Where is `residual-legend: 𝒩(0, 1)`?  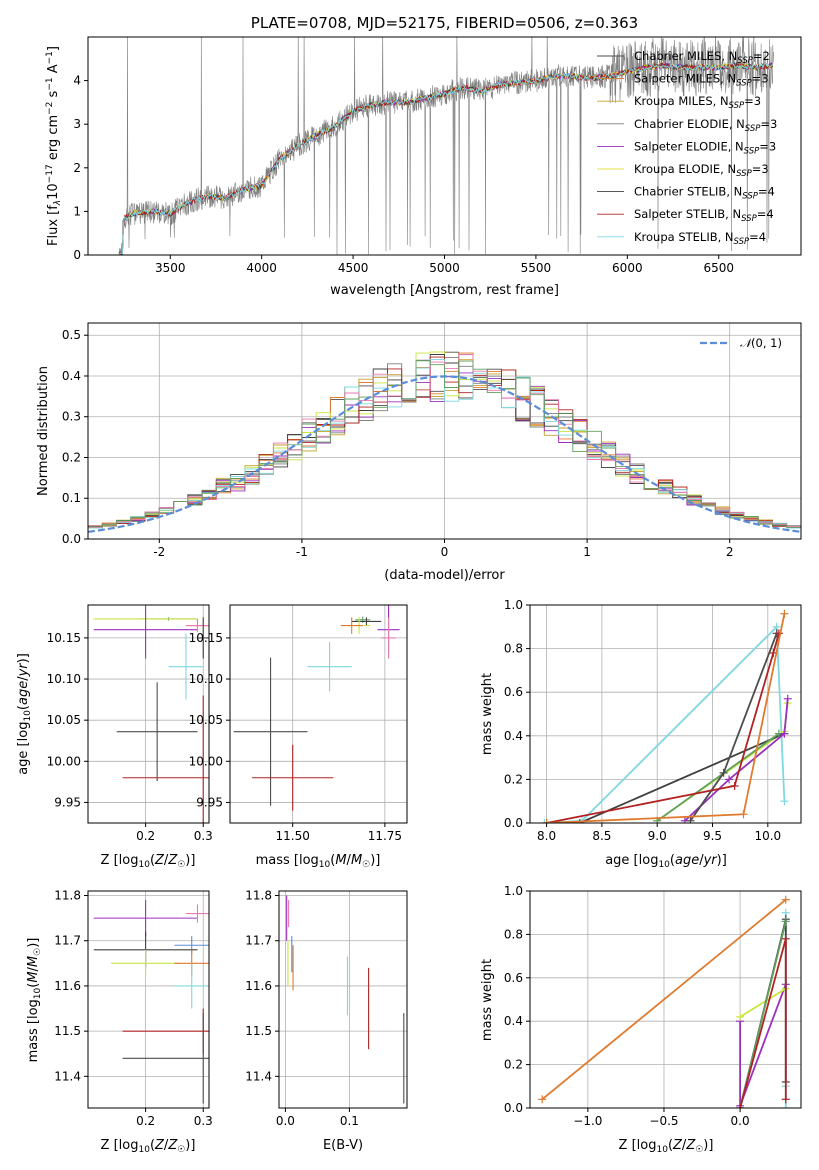
residual-legend: 𝒩(0, 1) is located at coordinates (741, 343).